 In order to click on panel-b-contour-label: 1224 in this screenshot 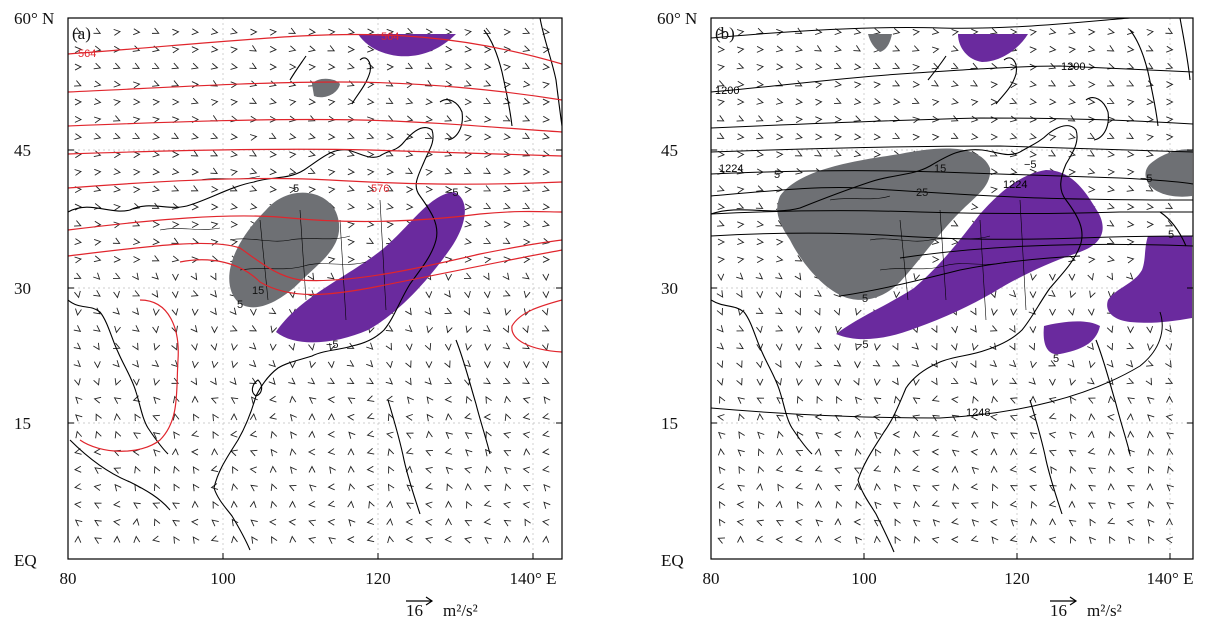, I will do `click(731, 169)`.